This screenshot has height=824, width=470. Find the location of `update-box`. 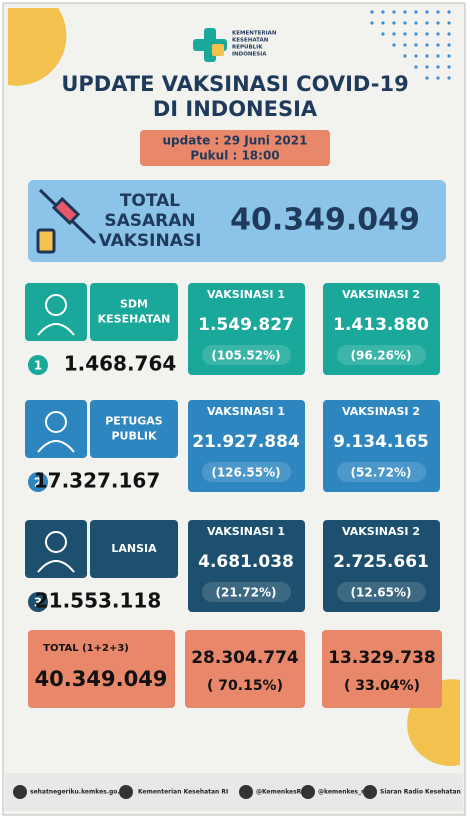

update-box is located at coordinates (235, 148).